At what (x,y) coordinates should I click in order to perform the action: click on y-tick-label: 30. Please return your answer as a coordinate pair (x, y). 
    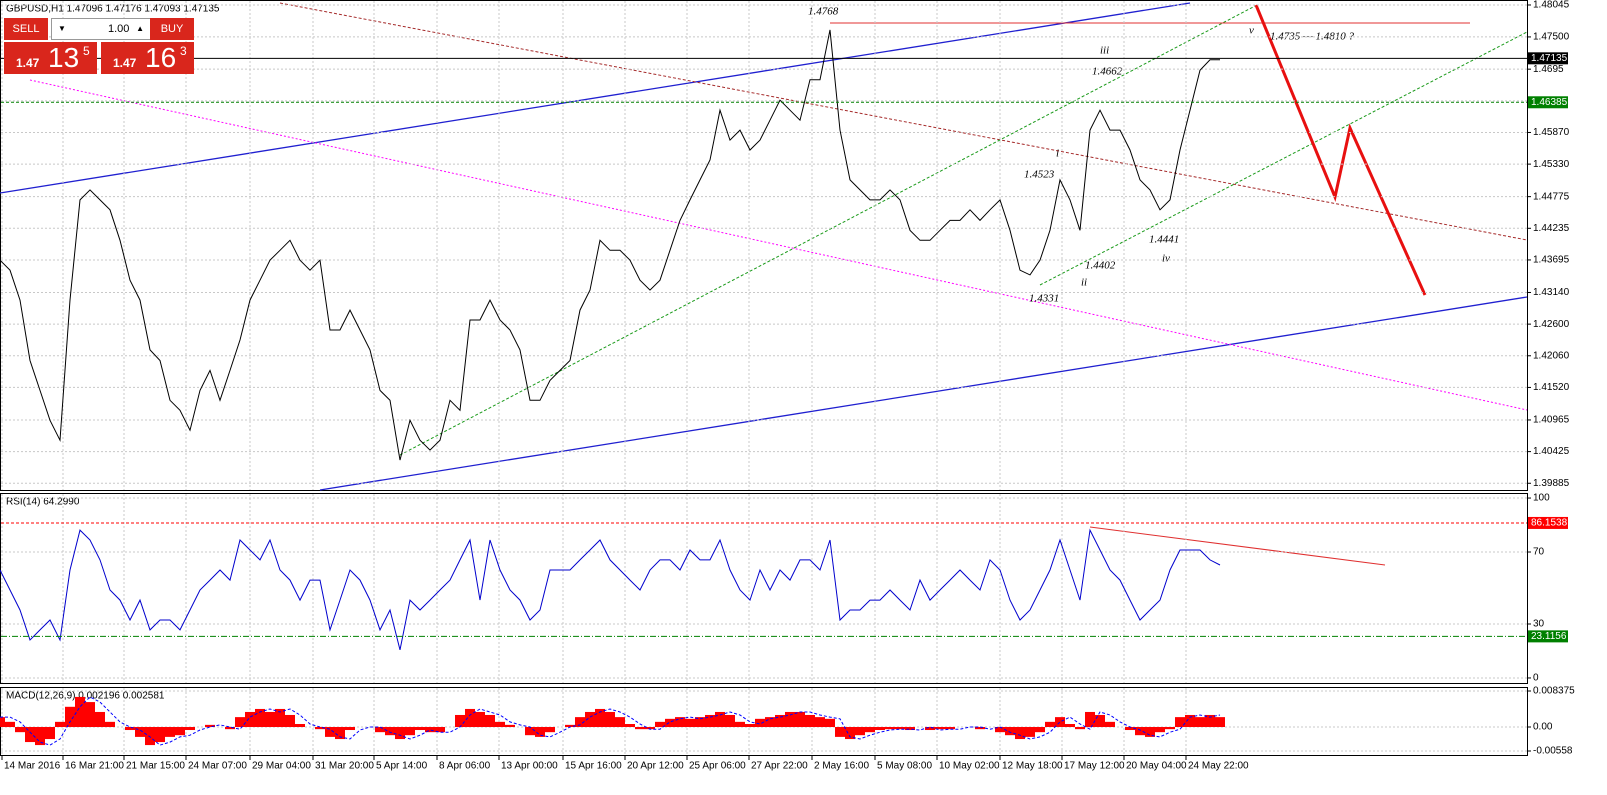
    Looking at the image, I should click on (1539, 624).